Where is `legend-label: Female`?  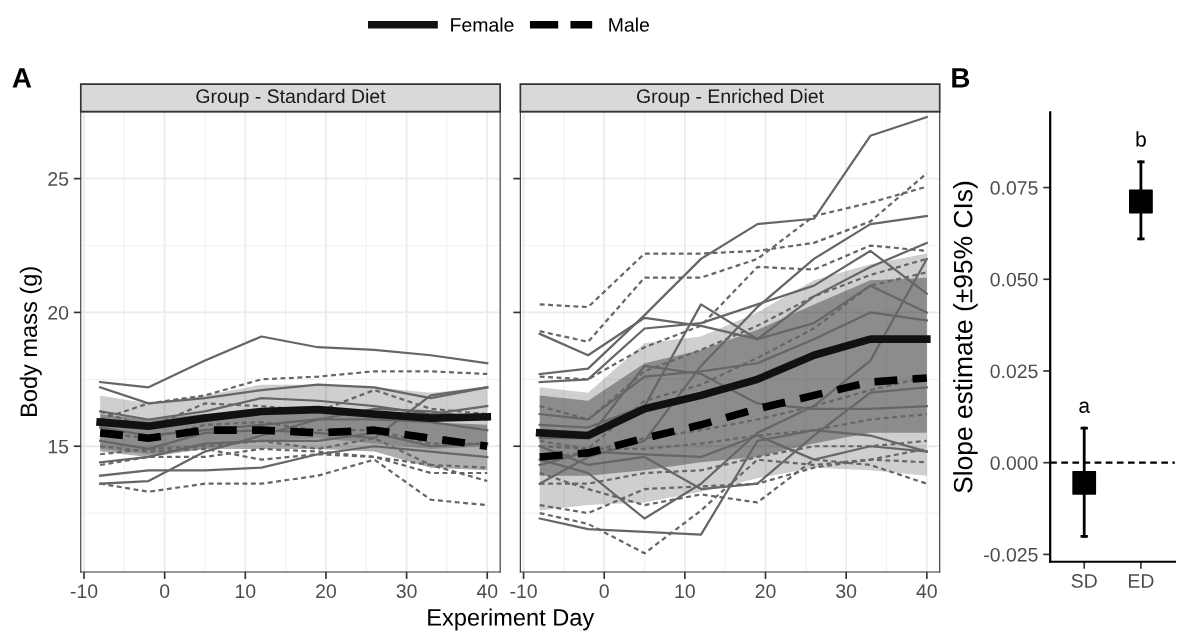 legend-label: Female is located at coordinates (482, 24).